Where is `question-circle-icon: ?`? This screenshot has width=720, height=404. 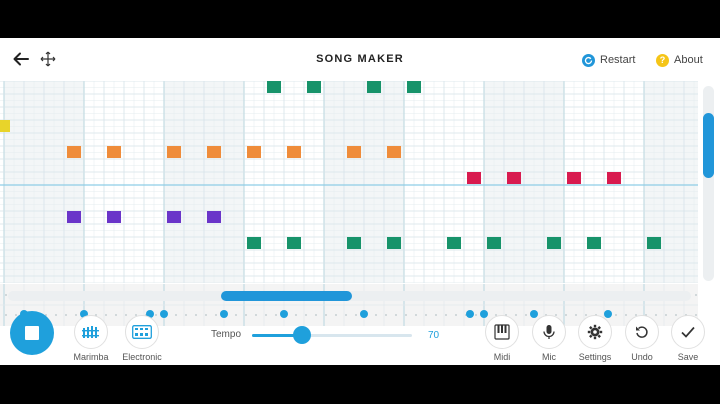 question-circle-icon: ? is located at coordinates (662, 60).